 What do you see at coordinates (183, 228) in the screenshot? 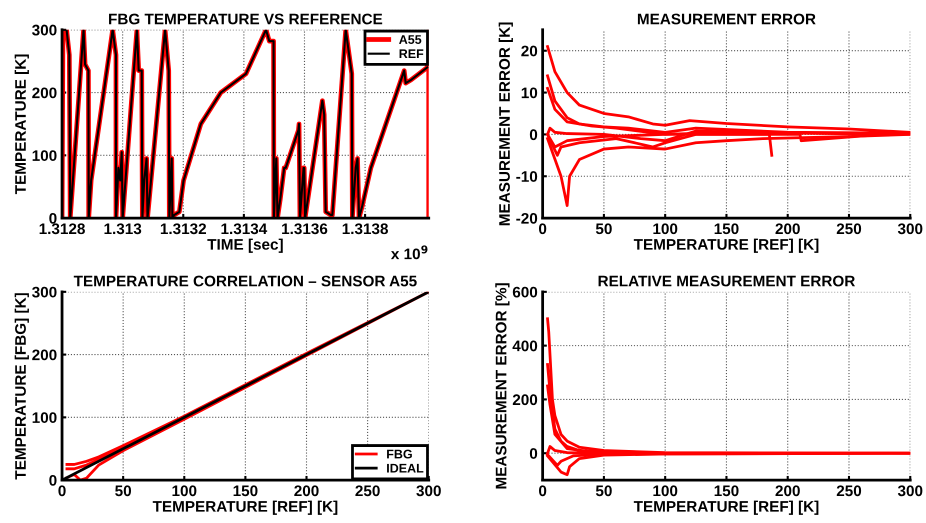
I see `x-tick-label: 1.3132` at bounding box center [183, 228].